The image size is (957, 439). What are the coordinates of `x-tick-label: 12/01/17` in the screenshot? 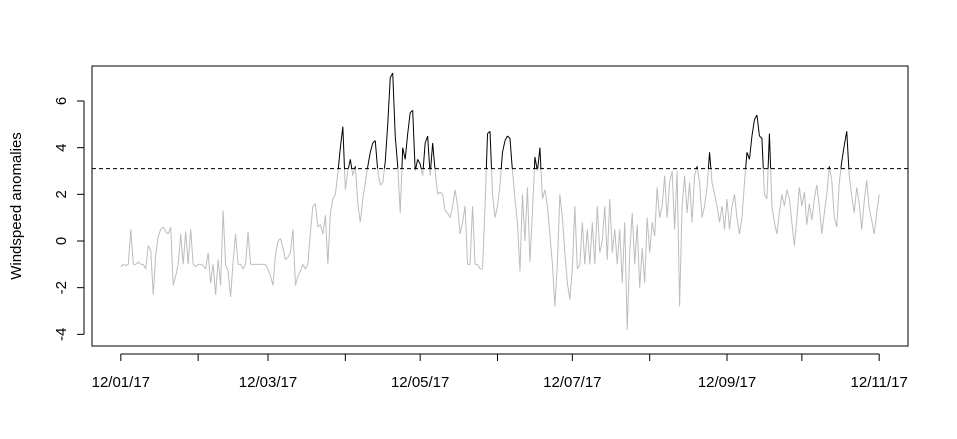 It's located at (121, 382).